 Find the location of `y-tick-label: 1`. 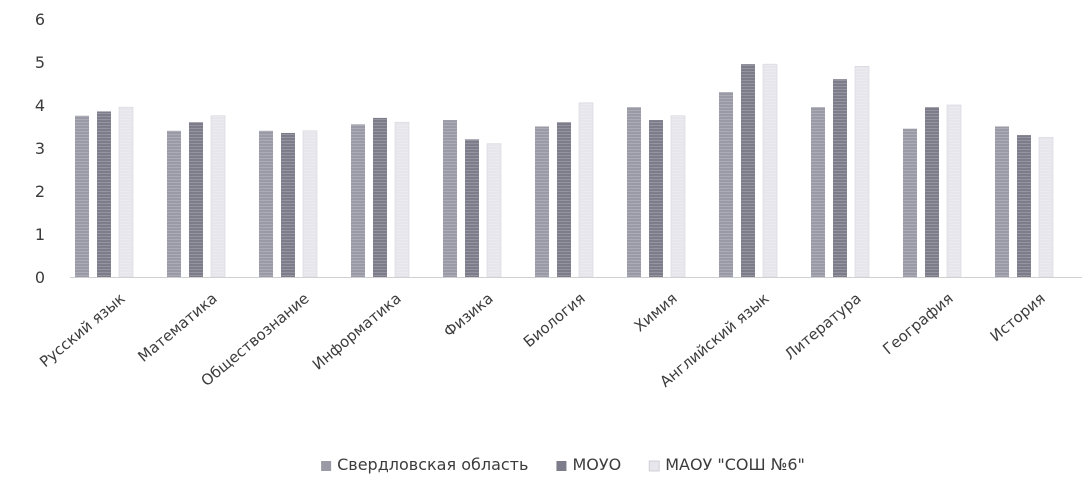

y-tick-label: 1 is located at coordinates (40, 234).